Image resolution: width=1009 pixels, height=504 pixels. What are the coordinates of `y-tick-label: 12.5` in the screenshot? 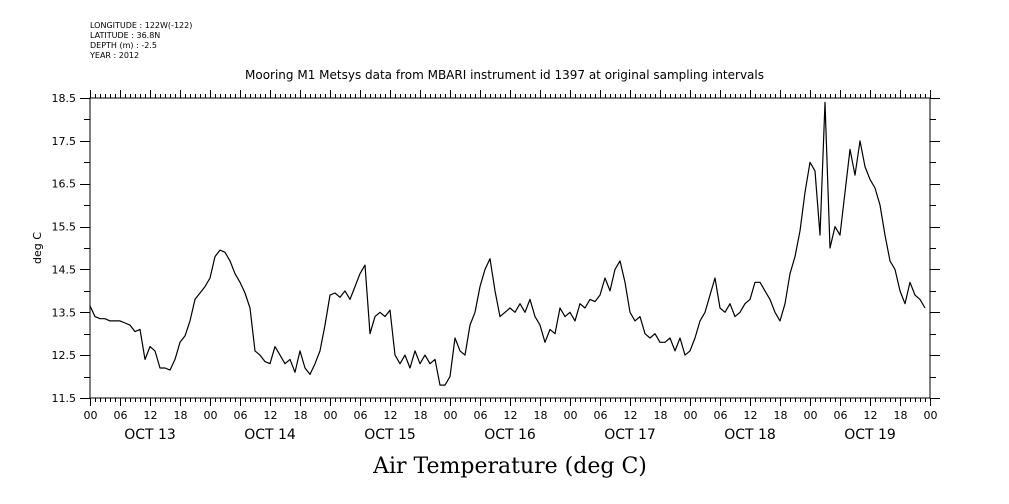 It's located at (64, 355).